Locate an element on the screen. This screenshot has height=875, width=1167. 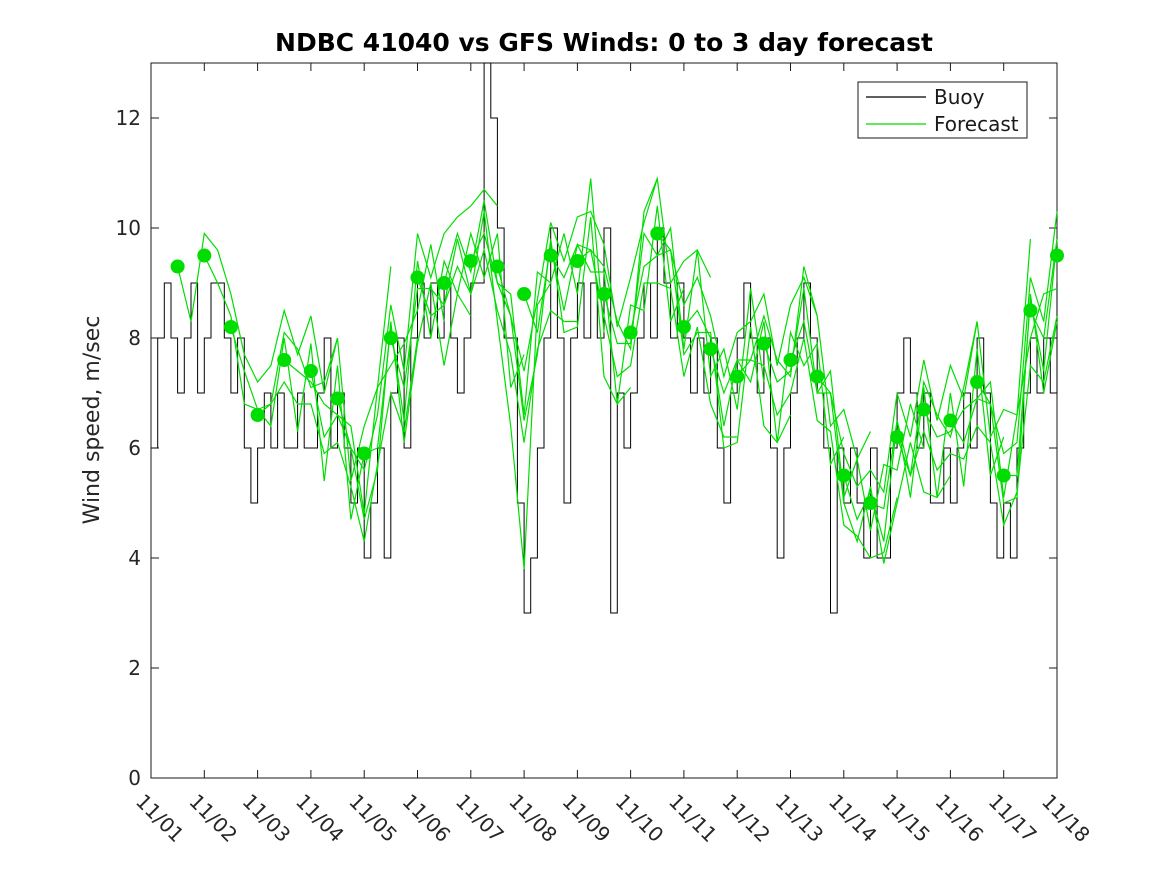
y-tick-label: 0 is located at coordinates (134, 778).